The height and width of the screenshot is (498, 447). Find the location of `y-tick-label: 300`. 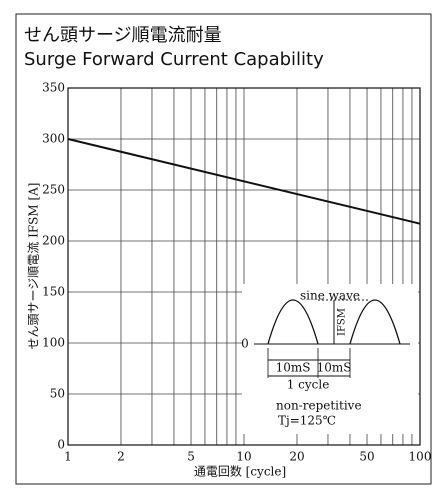

y-tick-label: 300 is located at coordinates (53, 139).